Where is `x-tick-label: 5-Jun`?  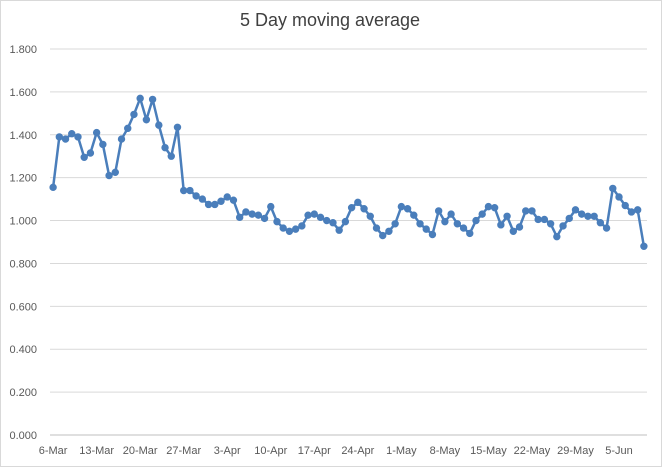
x-tick-label: 5-Jun is located at coordinates (619, 451).